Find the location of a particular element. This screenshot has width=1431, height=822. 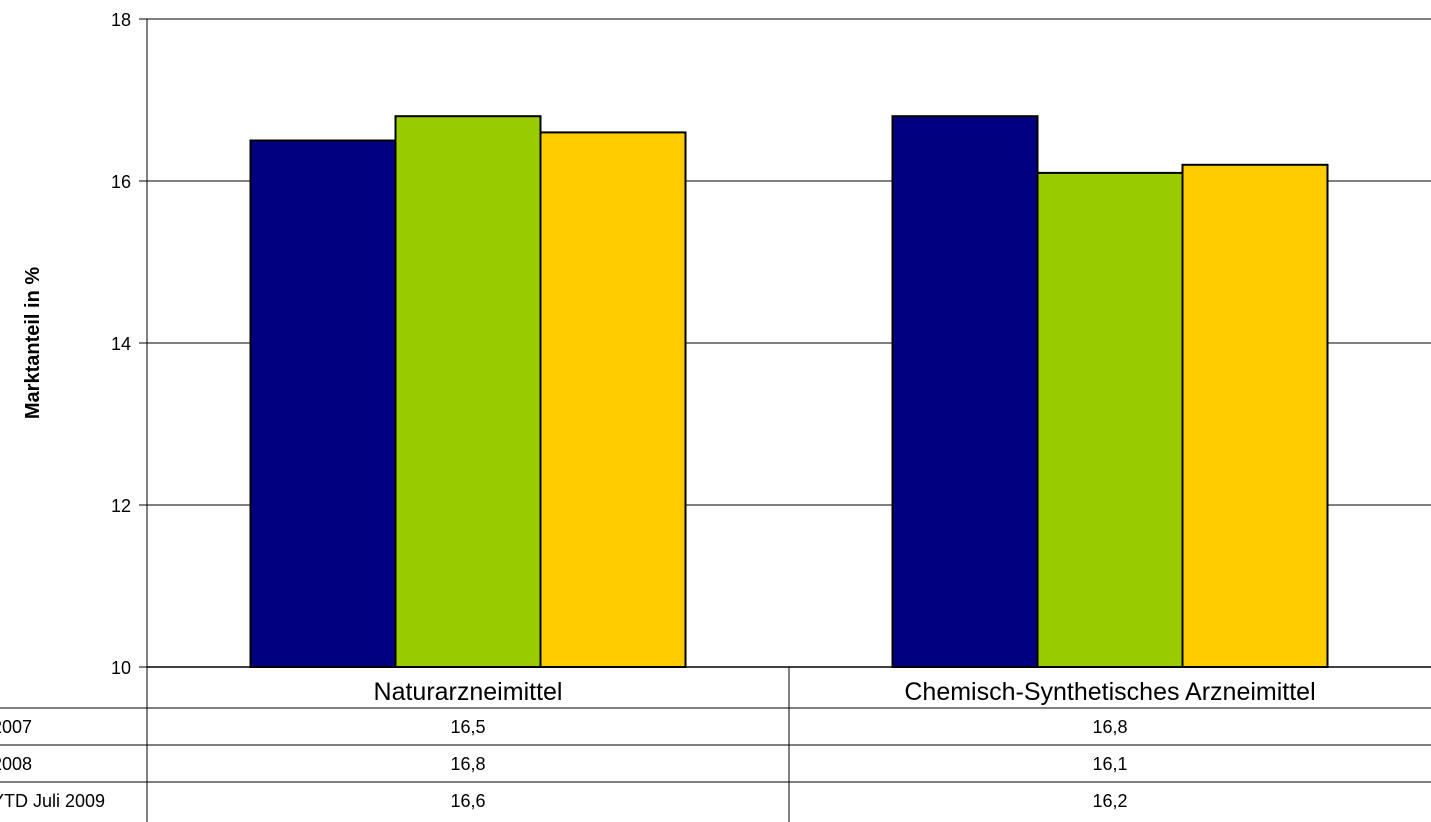

y-tick-labels: 10 12 14 16 18 is located at coordinates (121, 344).